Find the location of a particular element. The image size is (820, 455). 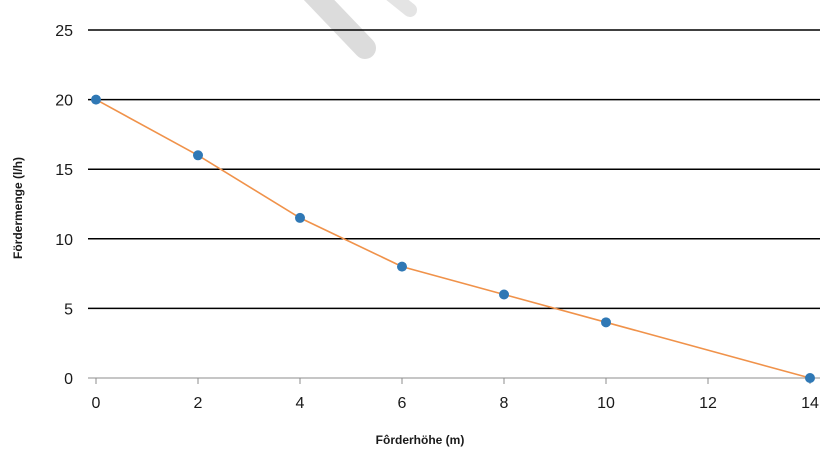

watermark-stroke-small is located at coordinates (401, 8).